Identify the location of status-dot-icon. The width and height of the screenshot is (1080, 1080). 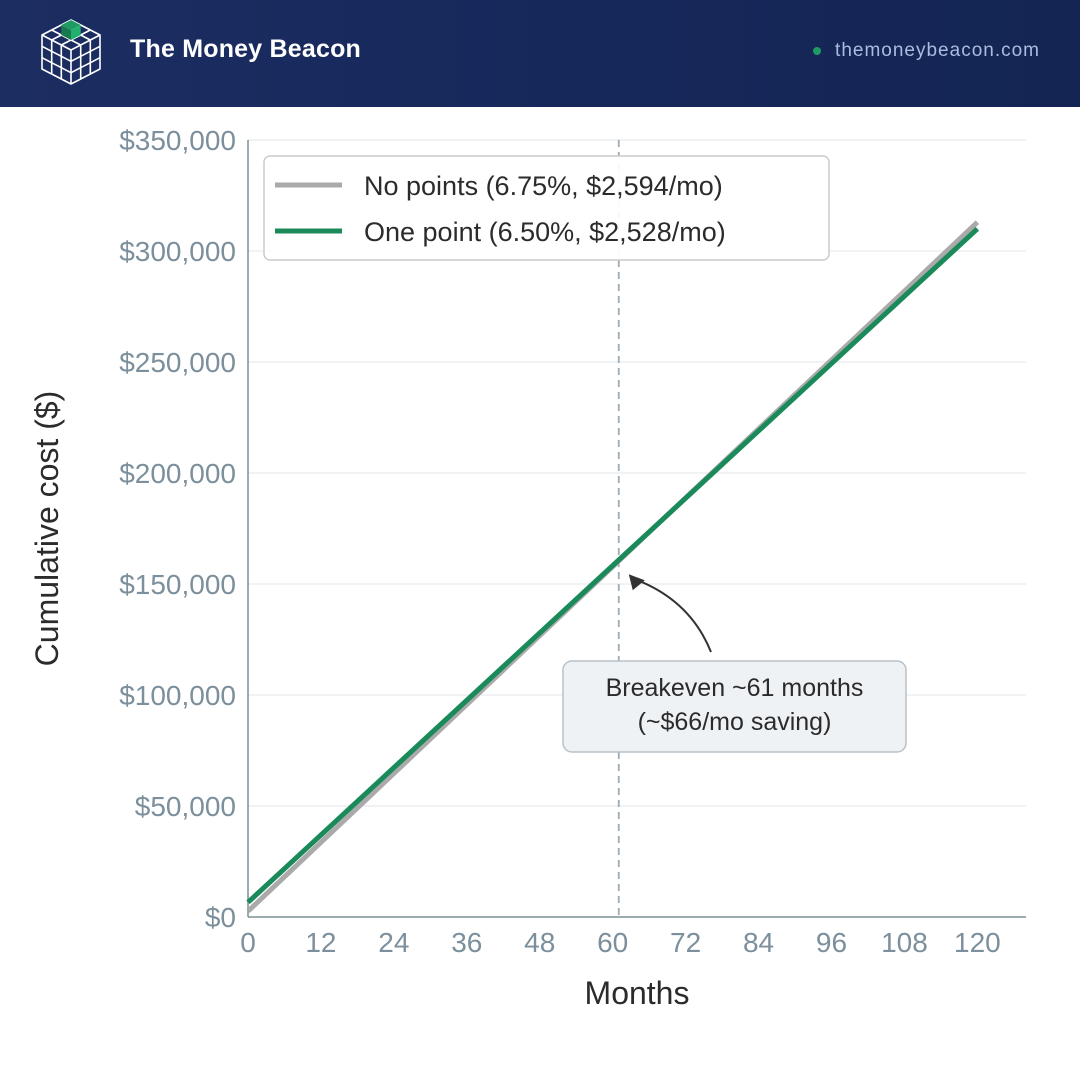
(817, 51).